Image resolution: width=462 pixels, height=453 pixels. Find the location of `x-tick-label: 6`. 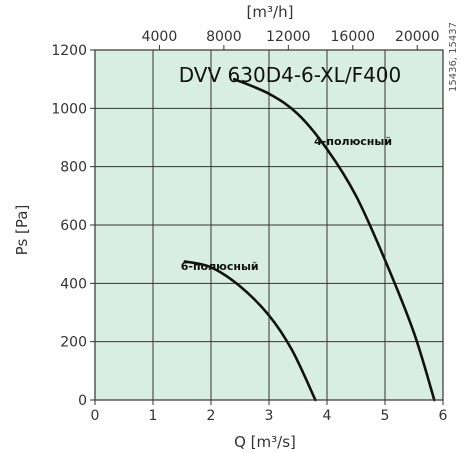

x-tick-label: 6 is located at coordinates (443, 416).